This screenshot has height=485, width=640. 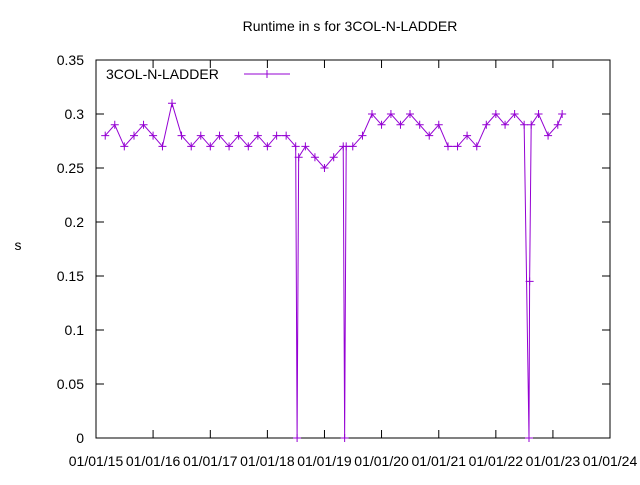 What do you see at coordinates (350, 26) in the screenshot?
I see `chart-title: Runtime in s for 3COL-N-LADDER` at bounding box center [350, 26].